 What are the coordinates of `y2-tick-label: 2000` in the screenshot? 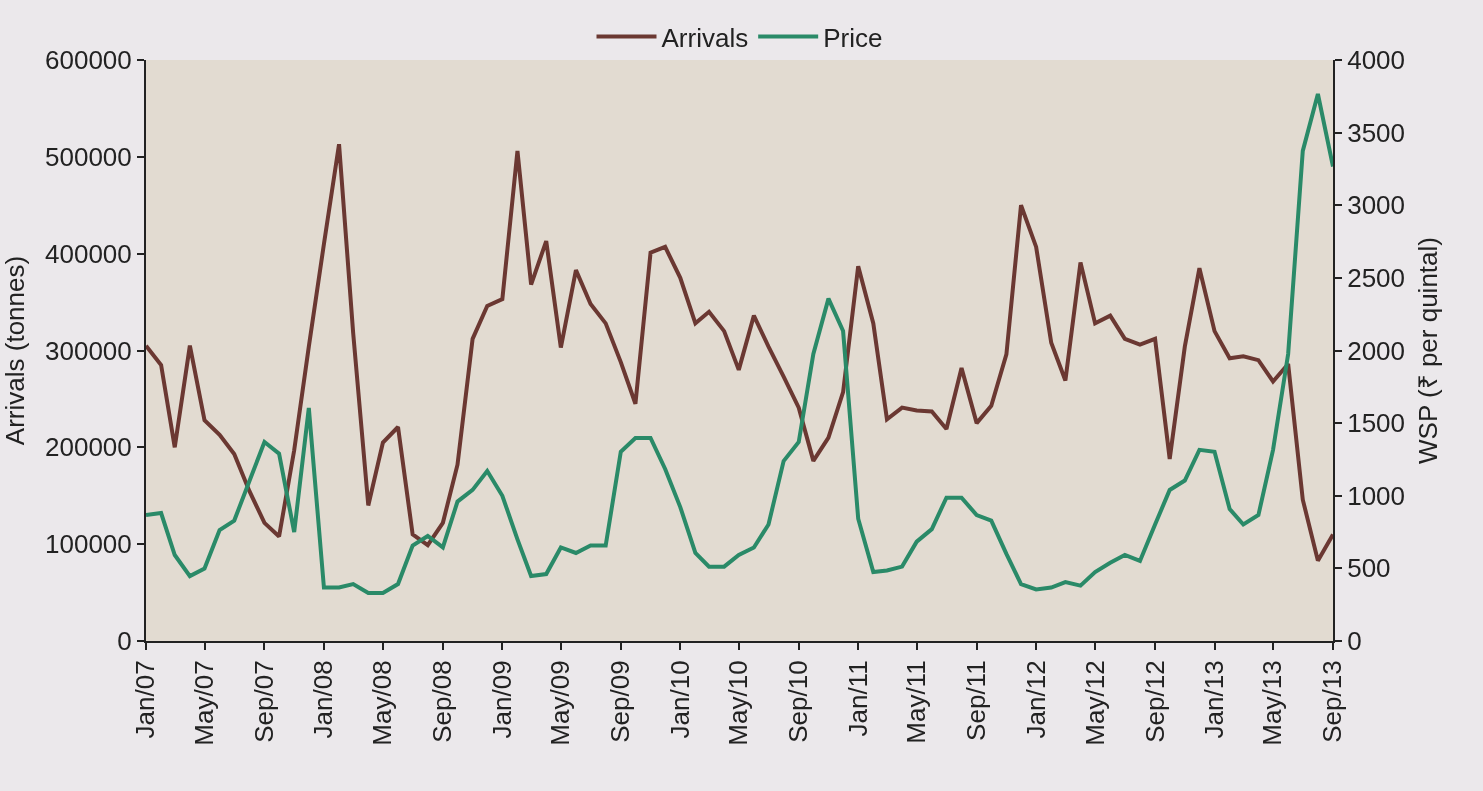 It's located at (1376, 350).